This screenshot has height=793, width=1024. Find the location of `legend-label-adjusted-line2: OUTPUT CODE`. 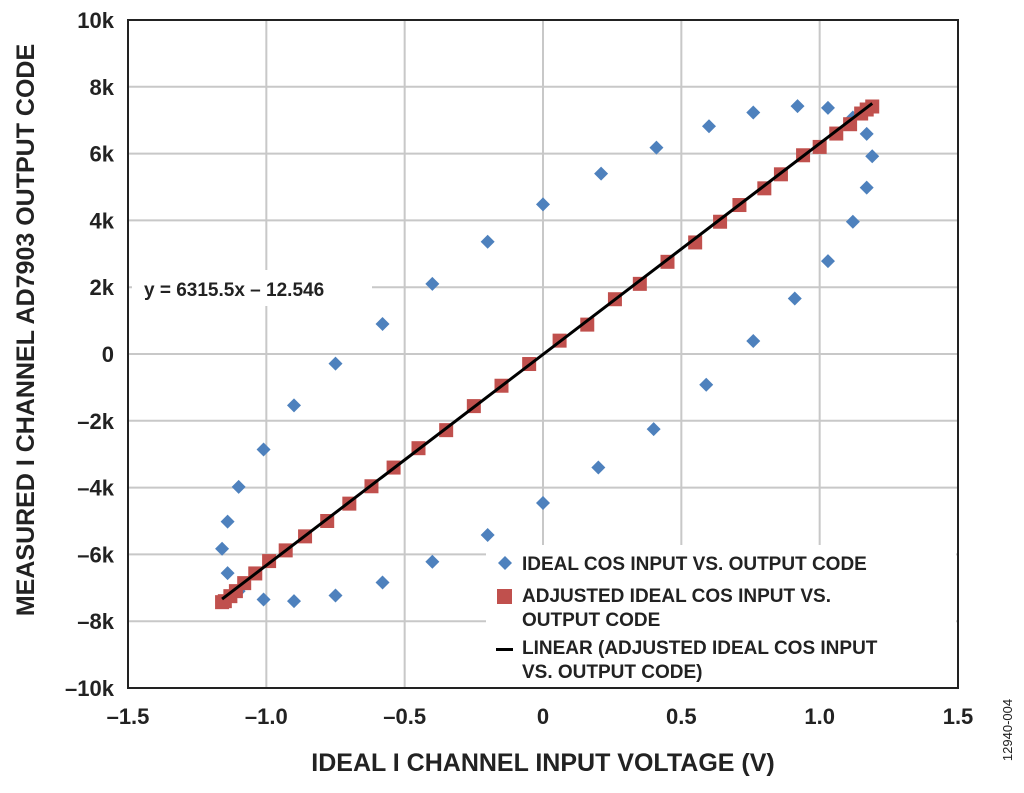

legend-label-adjusted-line2: OUTPUT CODE is located at coordinates (591, 620).